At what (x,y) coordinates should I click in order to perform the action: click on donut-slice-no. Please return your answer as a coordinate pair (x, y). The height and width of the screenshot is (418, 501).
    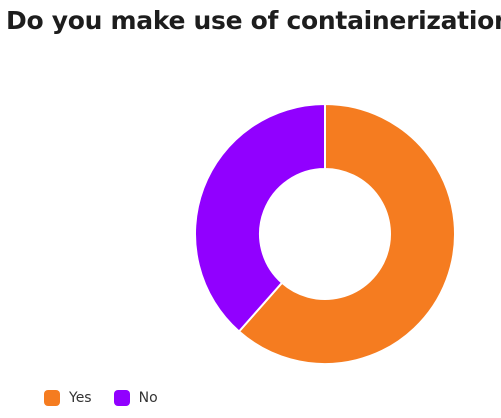
    Looking at the image, I should click on (260, 217).